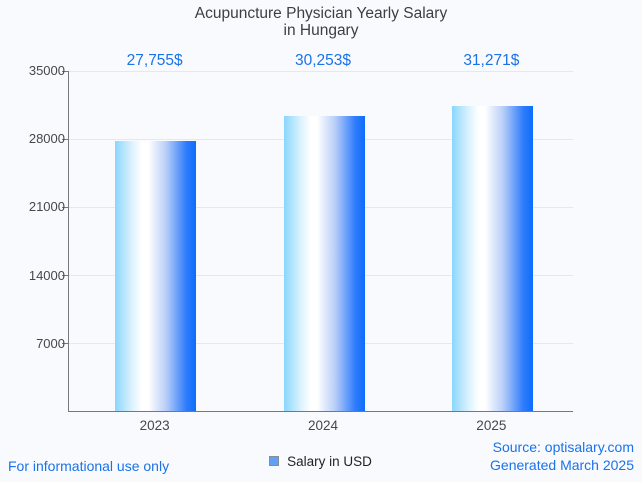 Image resolution: width=642 pixels, height=482 pixels. I want to click on legend: Salary in USD, so click(320, 461).